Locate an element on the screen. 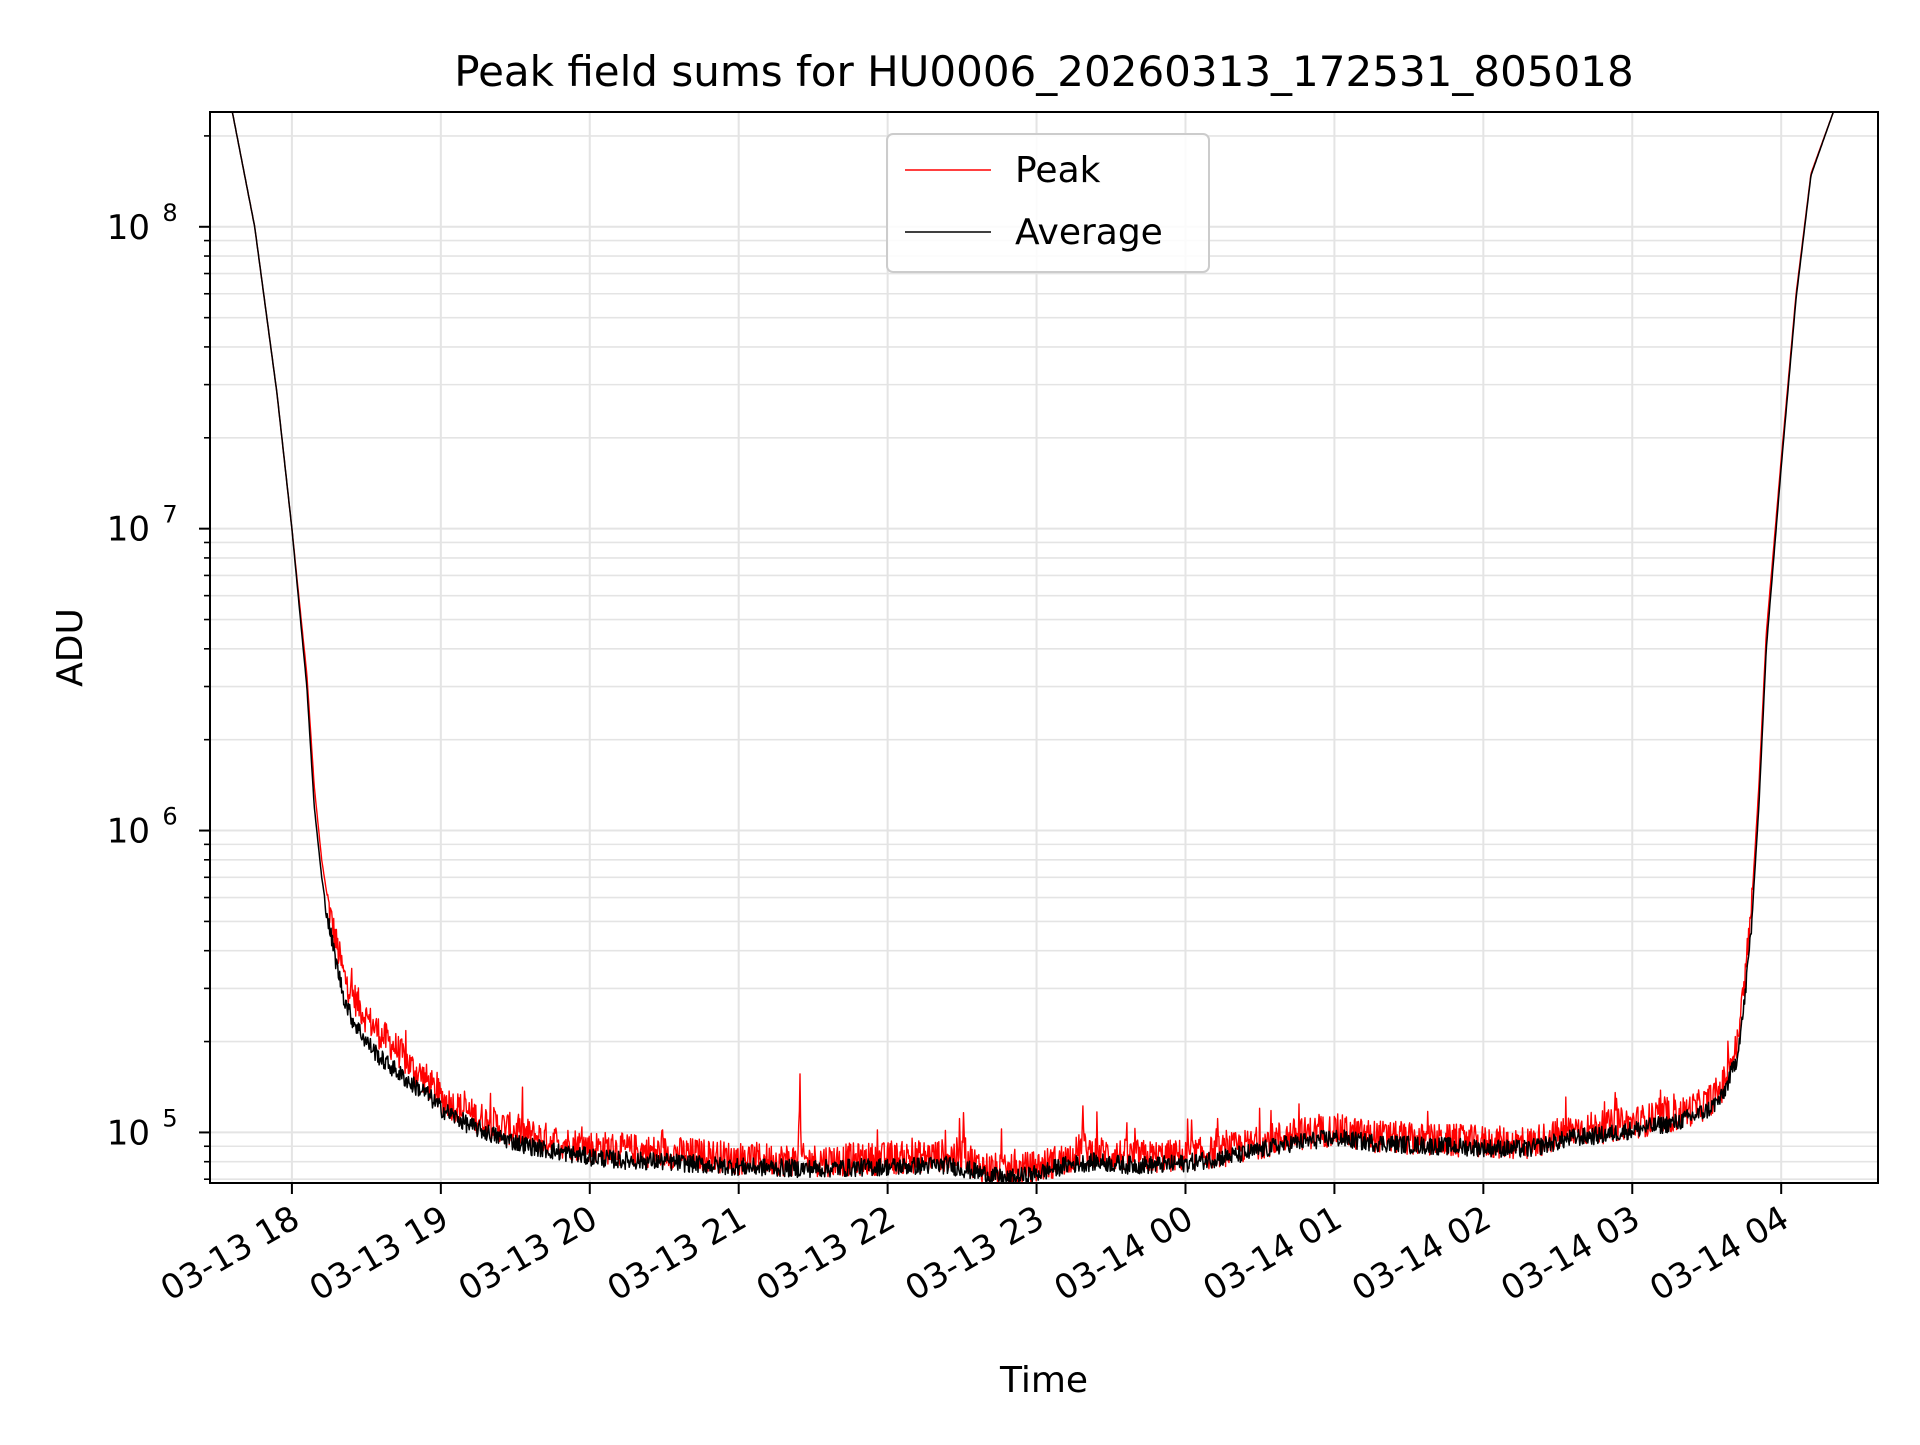  legend-label-peak: Peak is located at coordinates (1058, 170).